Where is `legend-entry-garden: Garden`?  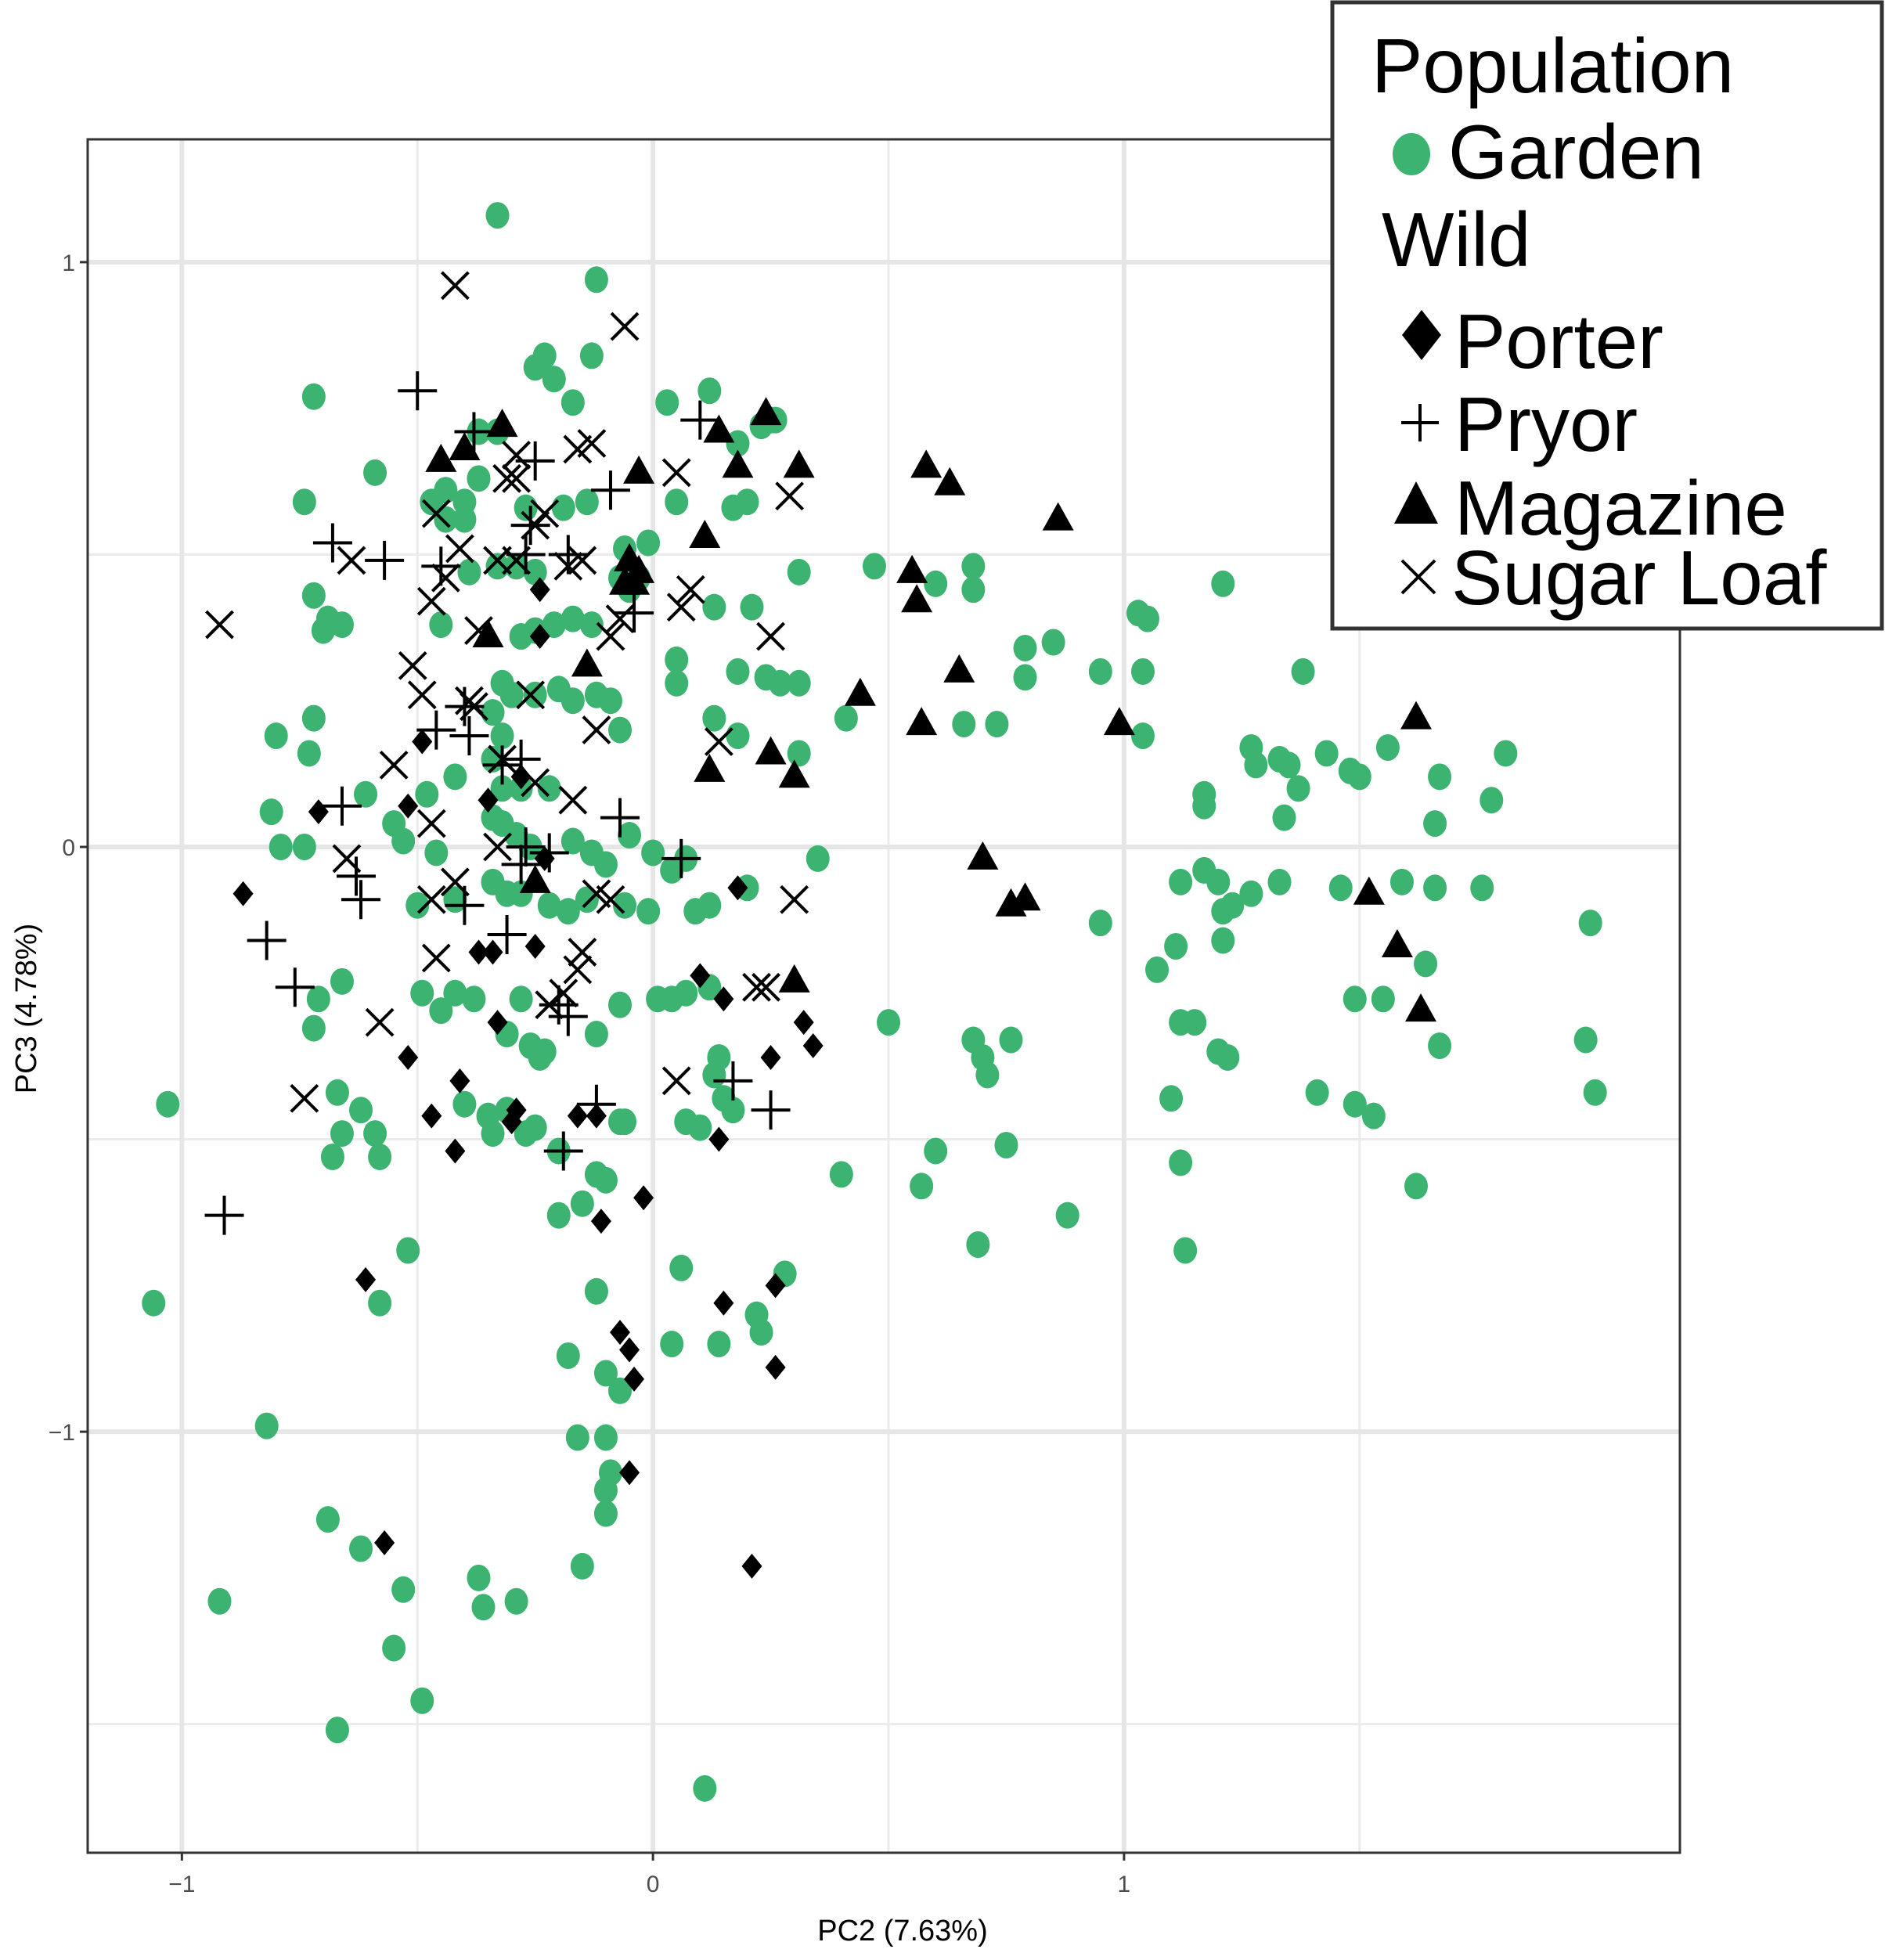
legend-entry-garden: Garden is located at coordinates (1548, 152).